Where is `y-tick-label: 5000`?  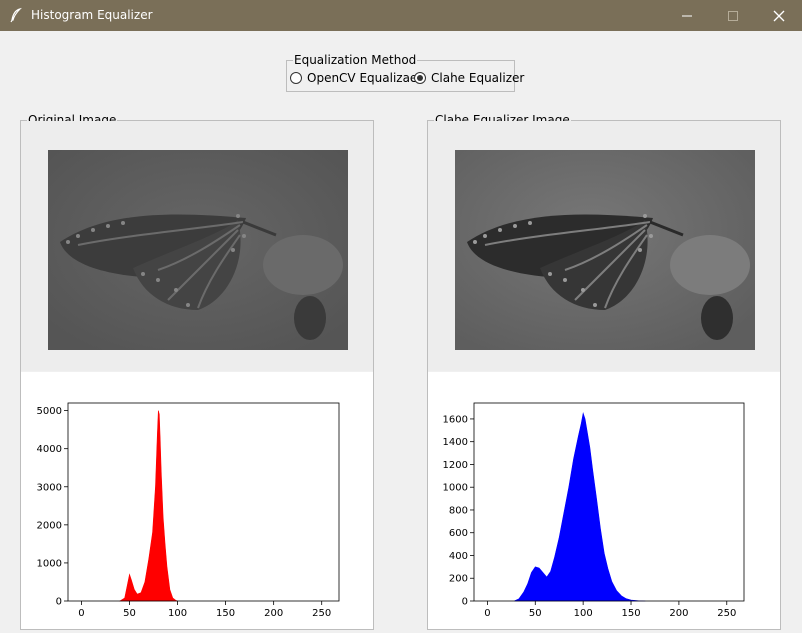 y-tick-label: 5000 is located at coordinates (49, 411).